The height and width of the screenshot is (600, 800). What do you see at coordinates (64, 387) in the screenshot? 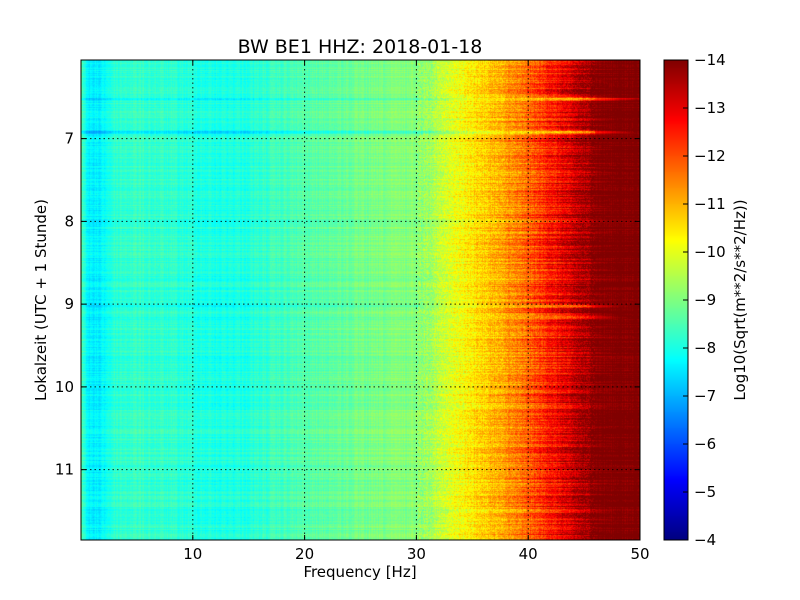
I see `y-tick-label: 10` at bounding box center [64, 387].